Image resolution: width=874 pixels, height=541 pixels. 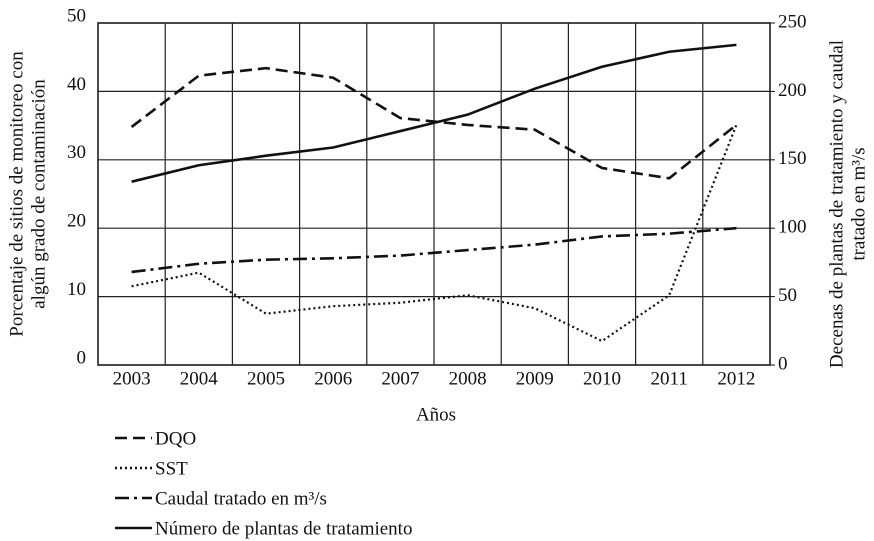 I want to click on x-tick-label: 2007, so click(x=400, y=378).